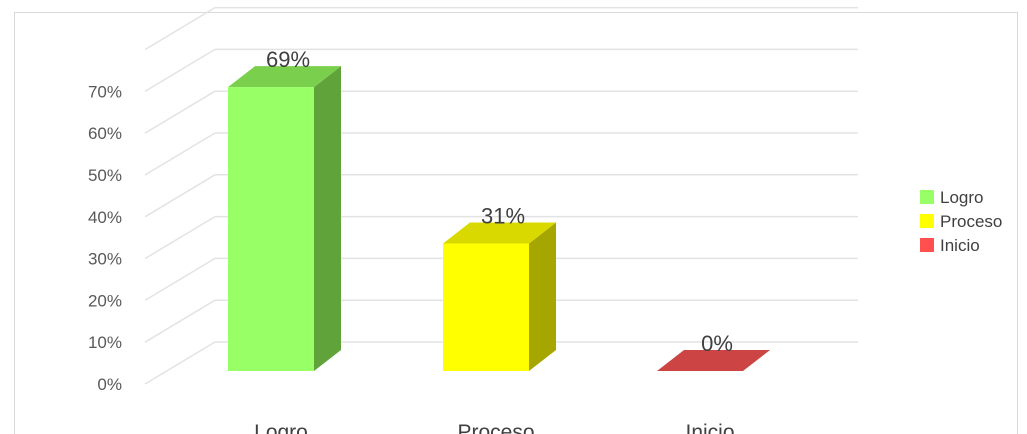 The height and width of the screenshot is (434, 1027). I want to click on legend-label: Proceso, so click(971, 221).